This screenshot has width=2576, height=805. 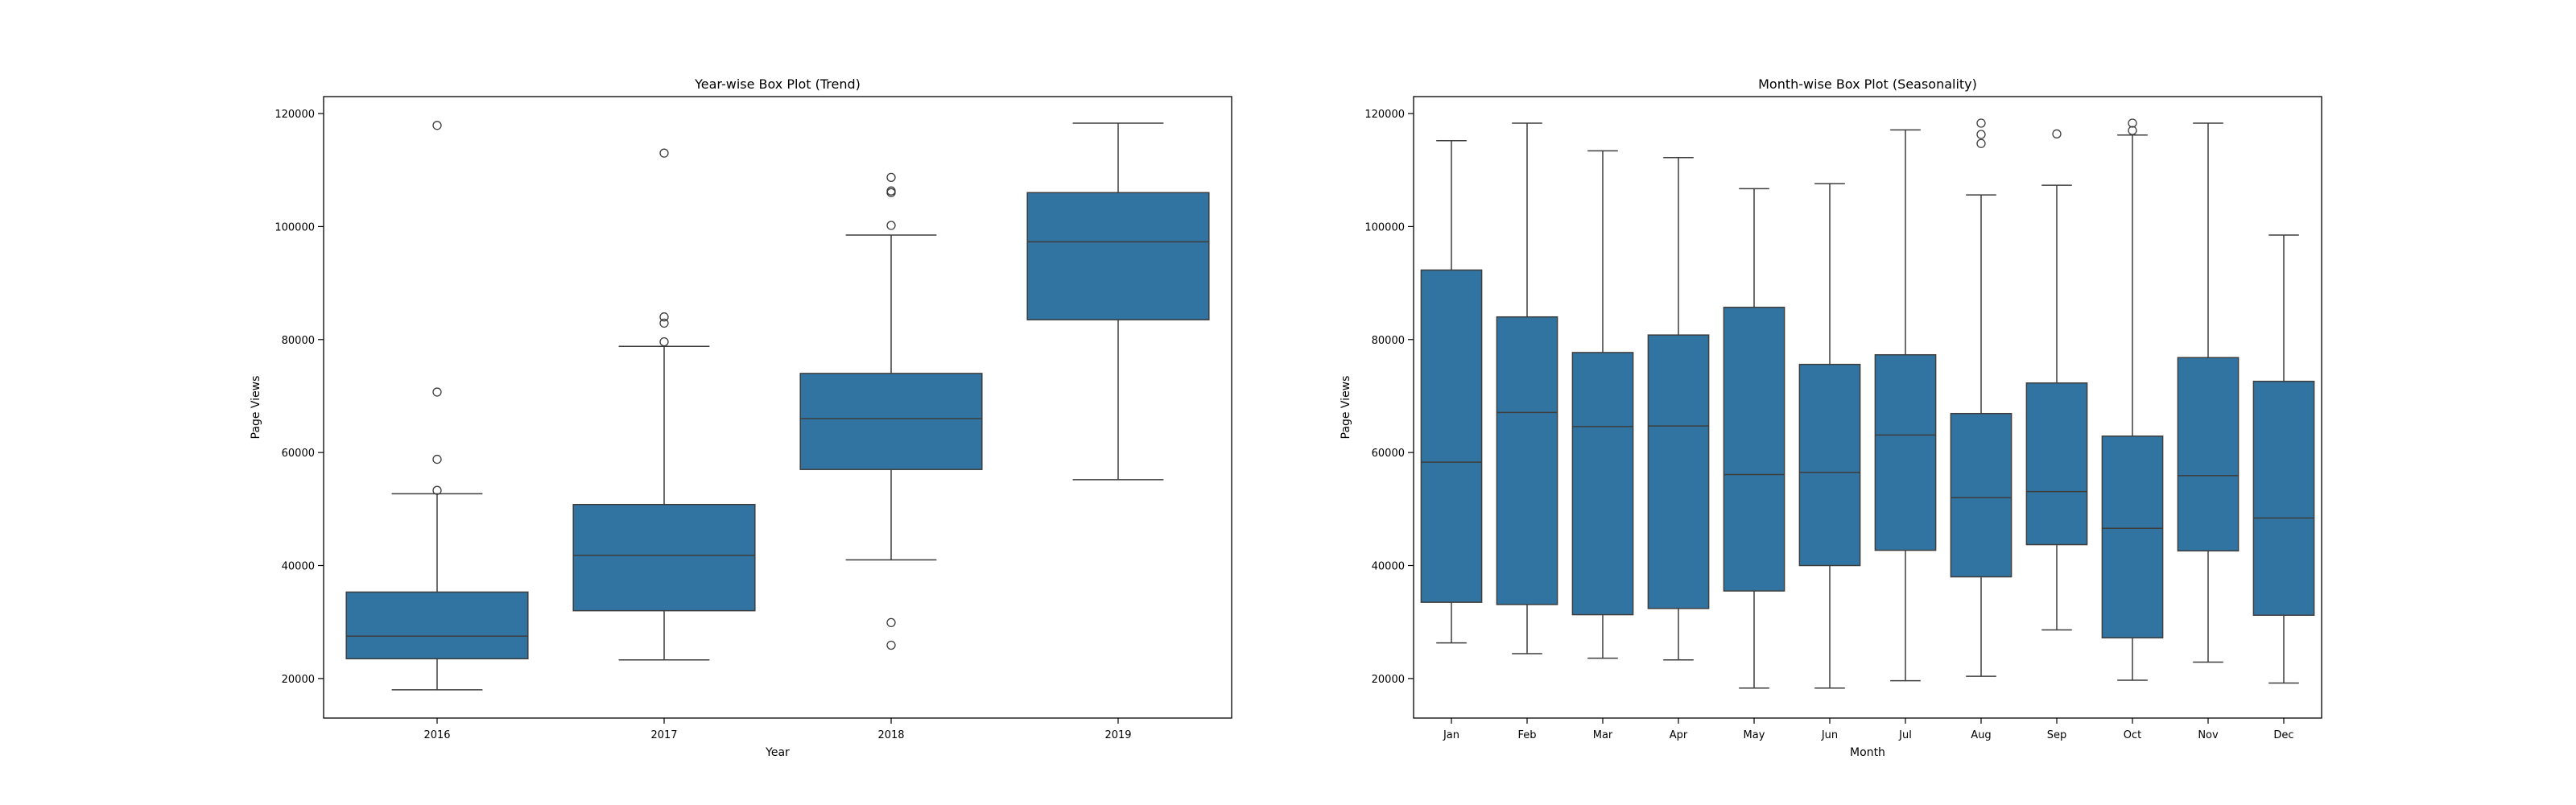 What do you see at coordinates (1679, 735) in the screenshot?
I see `x-tick-label: Apr` at bounding box center [1679, 735].